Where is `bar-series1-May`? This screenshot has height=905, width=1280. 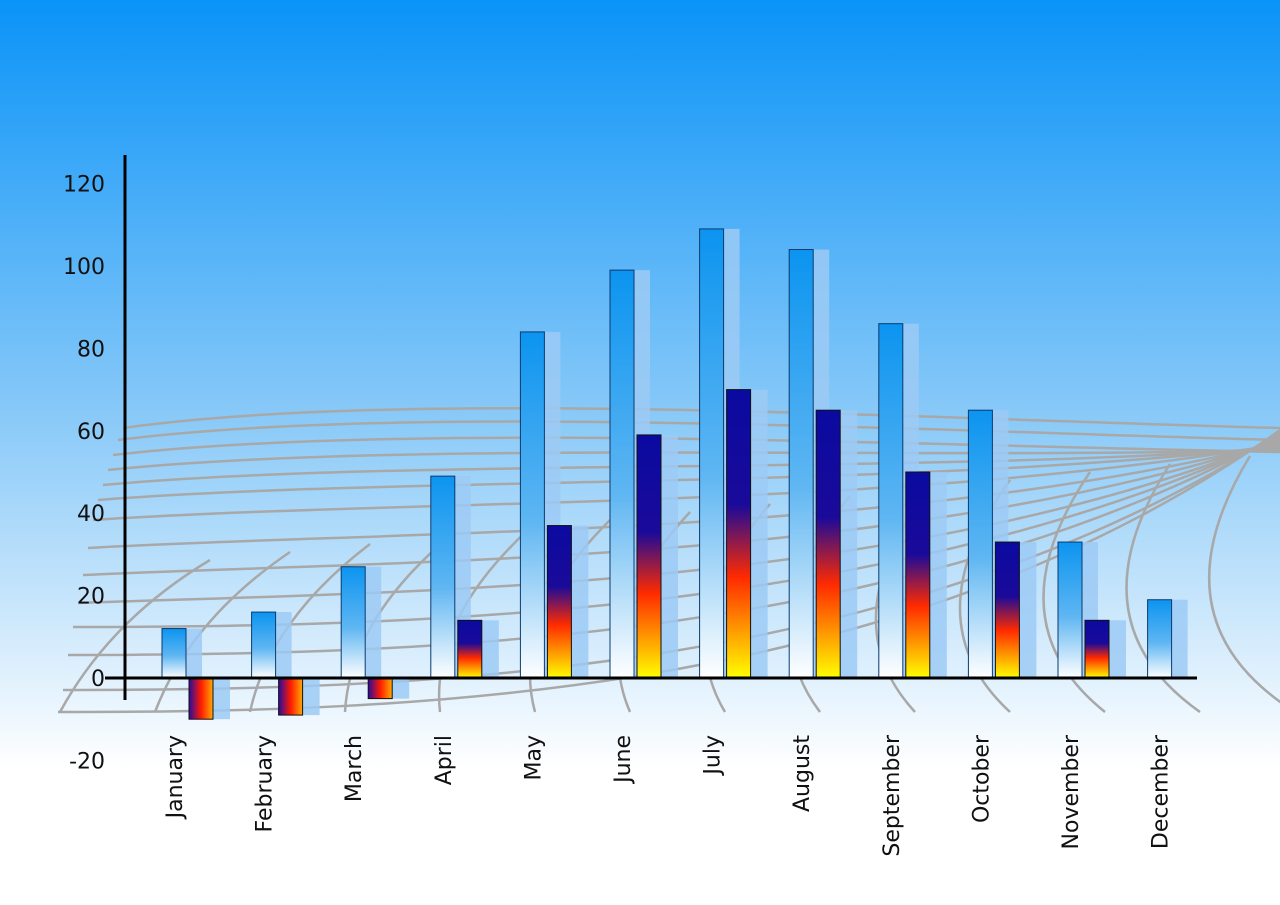 bar-series1-May is located at coordinates (532, 505).